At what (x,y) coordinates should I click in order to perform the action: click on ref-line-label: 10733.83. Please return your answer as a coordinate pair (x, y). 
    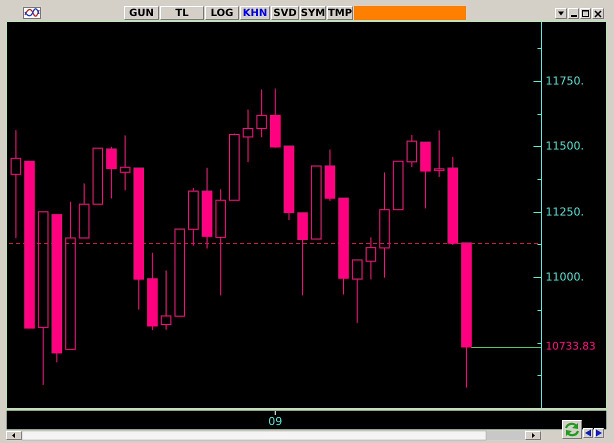
    Looking at the image, I should click on (571, 346).